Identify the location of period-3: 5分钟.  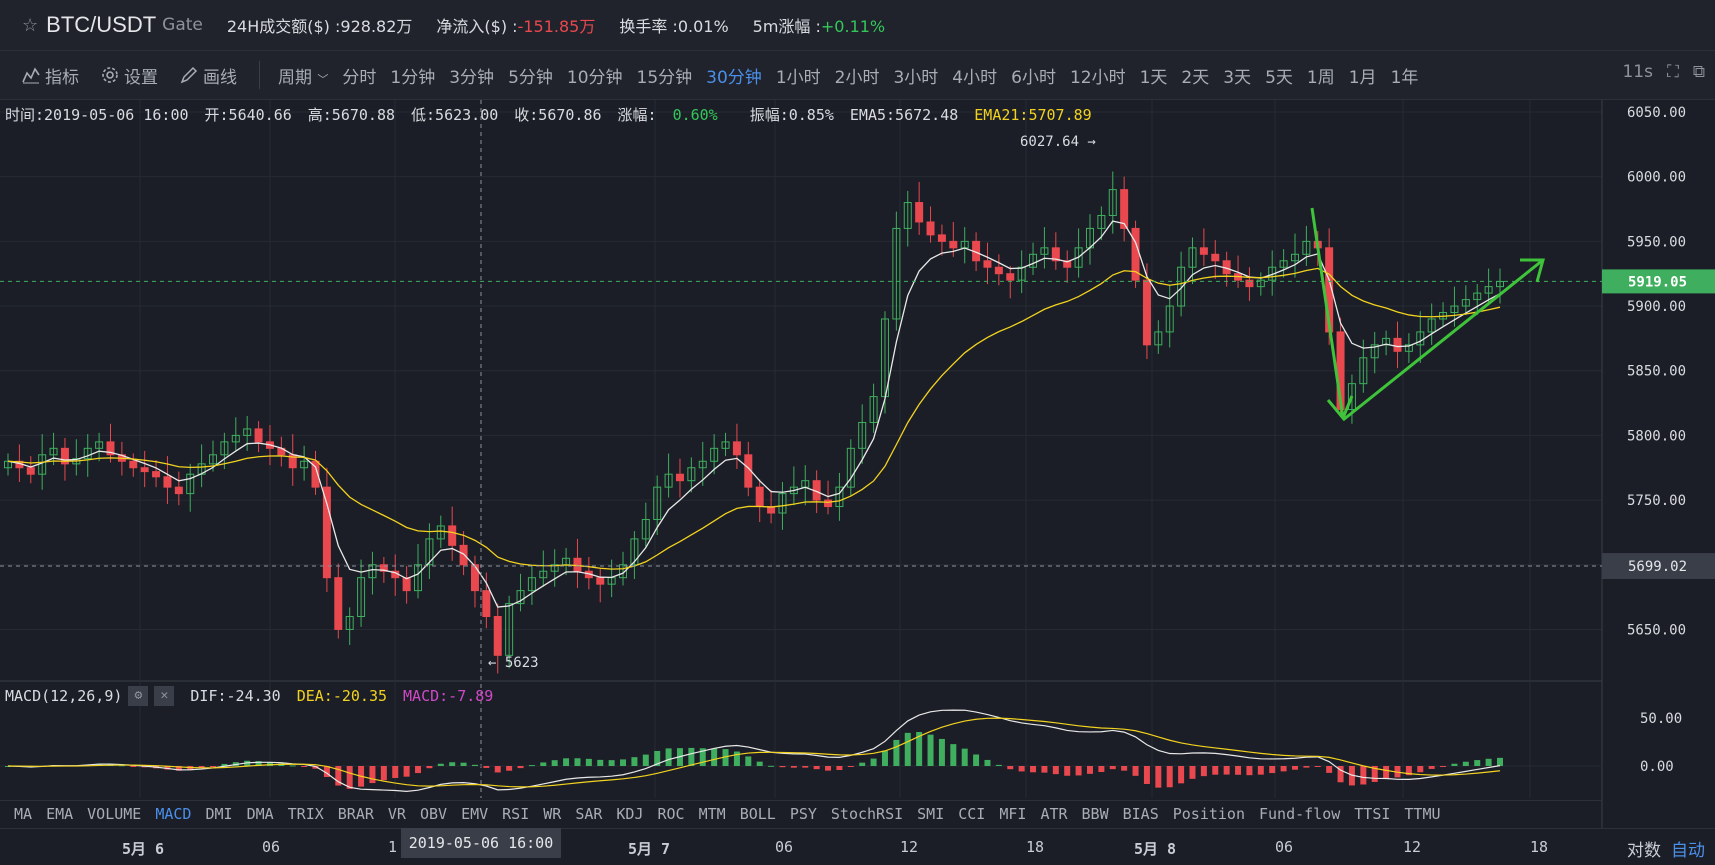
(530, 77).